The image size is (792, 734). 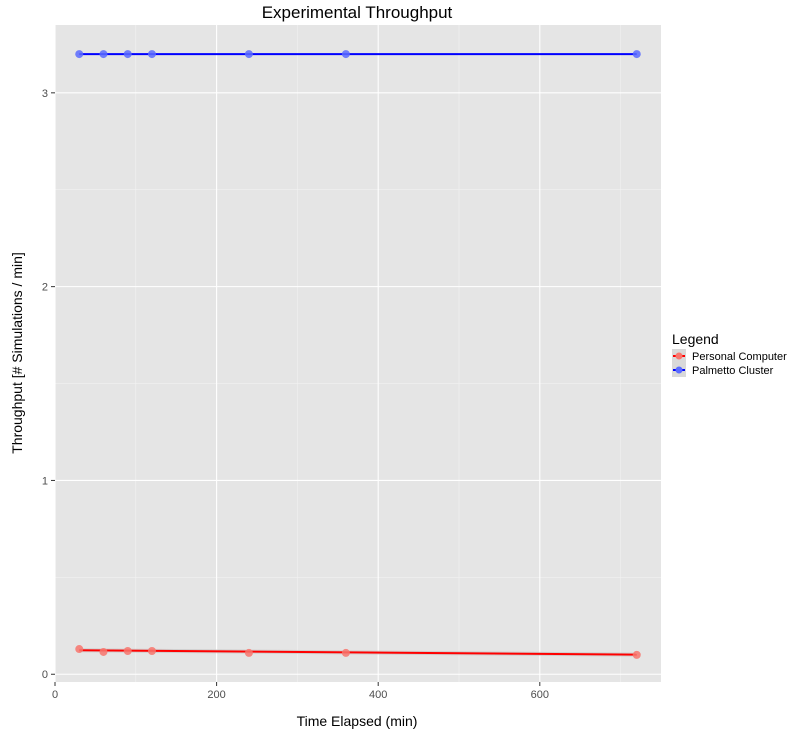 I want to click on y-tick-label: 0, so click(x=45, y=675).